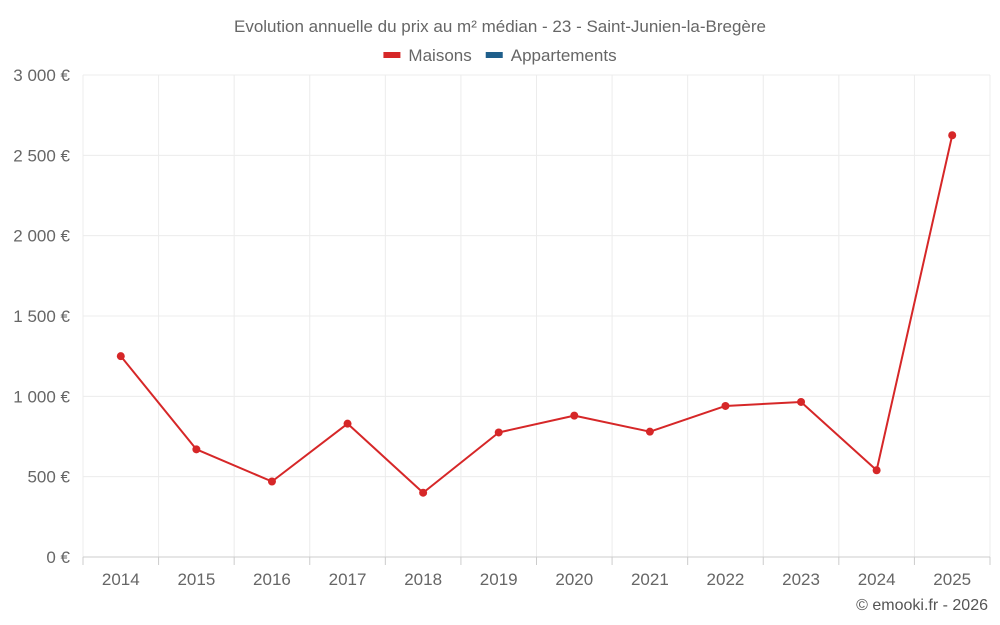 The height and width of the screenshot is (625, 1000). Describe the element at coordinates (801, 579) in the screenshot. I see `x-tick-label: 2023` at that location.